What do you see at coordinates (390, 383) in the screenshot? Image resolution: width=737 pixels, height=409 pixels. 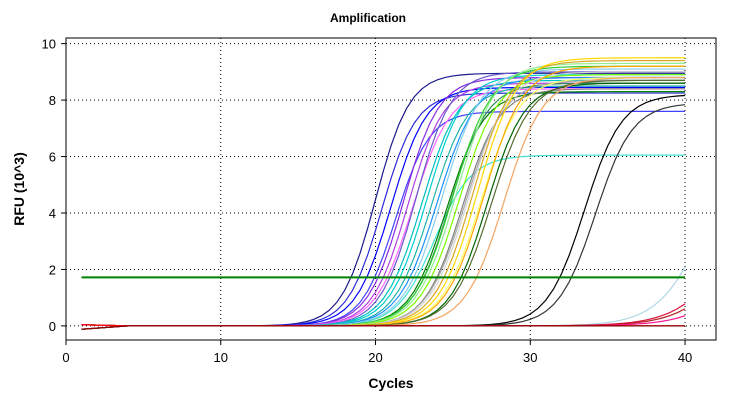 I see `x-axis-title: Cycles` at bounding box center [390, 383].